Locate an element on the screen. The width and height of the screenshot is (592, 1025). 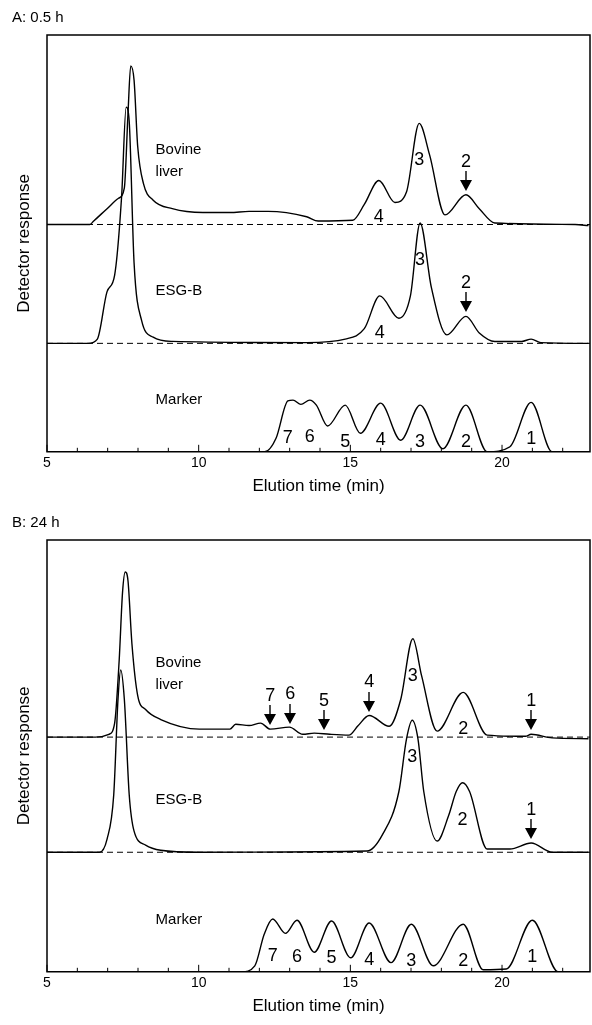
chart-title: A: 0.5 h is located at coordinates (38, 16).